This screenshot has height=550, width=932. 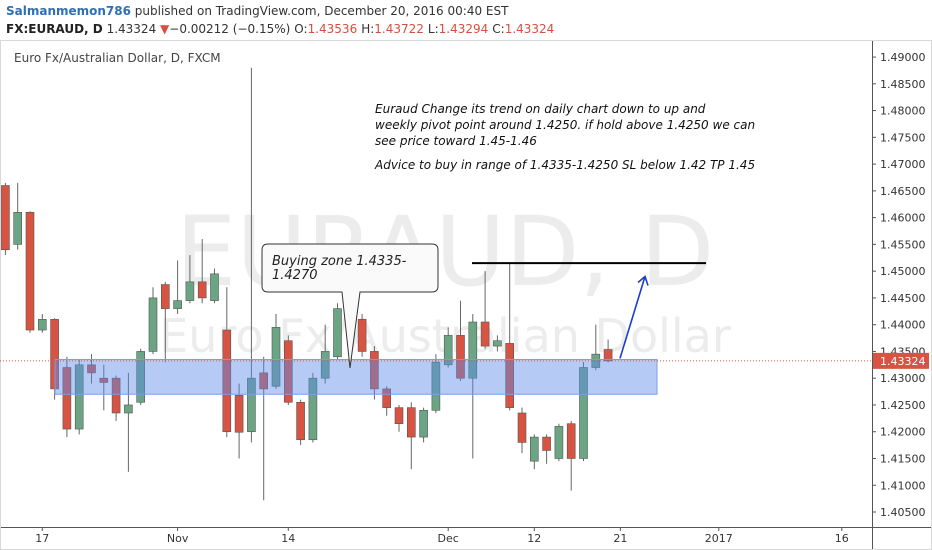 What do you see at coordinates (903, 458) in the screenshot?
I see `y-tick-label: 1.41500` at bounding box center [903, 458].